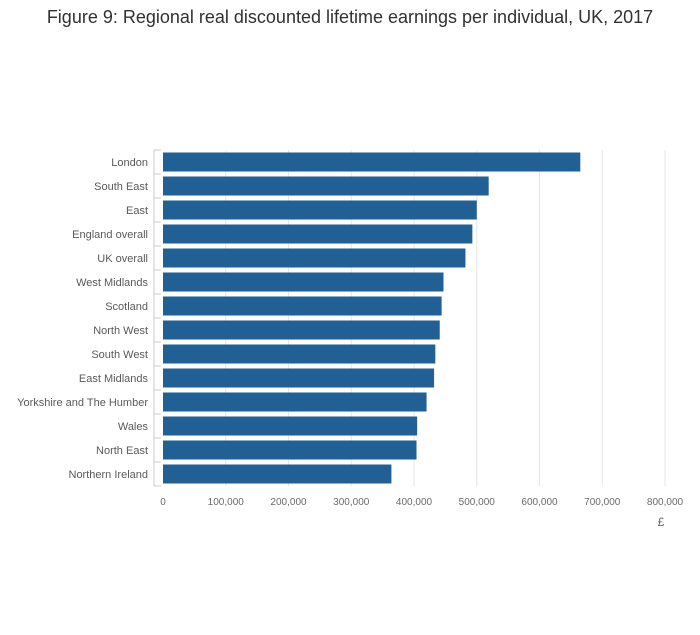  I want to click on x-tick-label: 700,000, so click(602, 502).